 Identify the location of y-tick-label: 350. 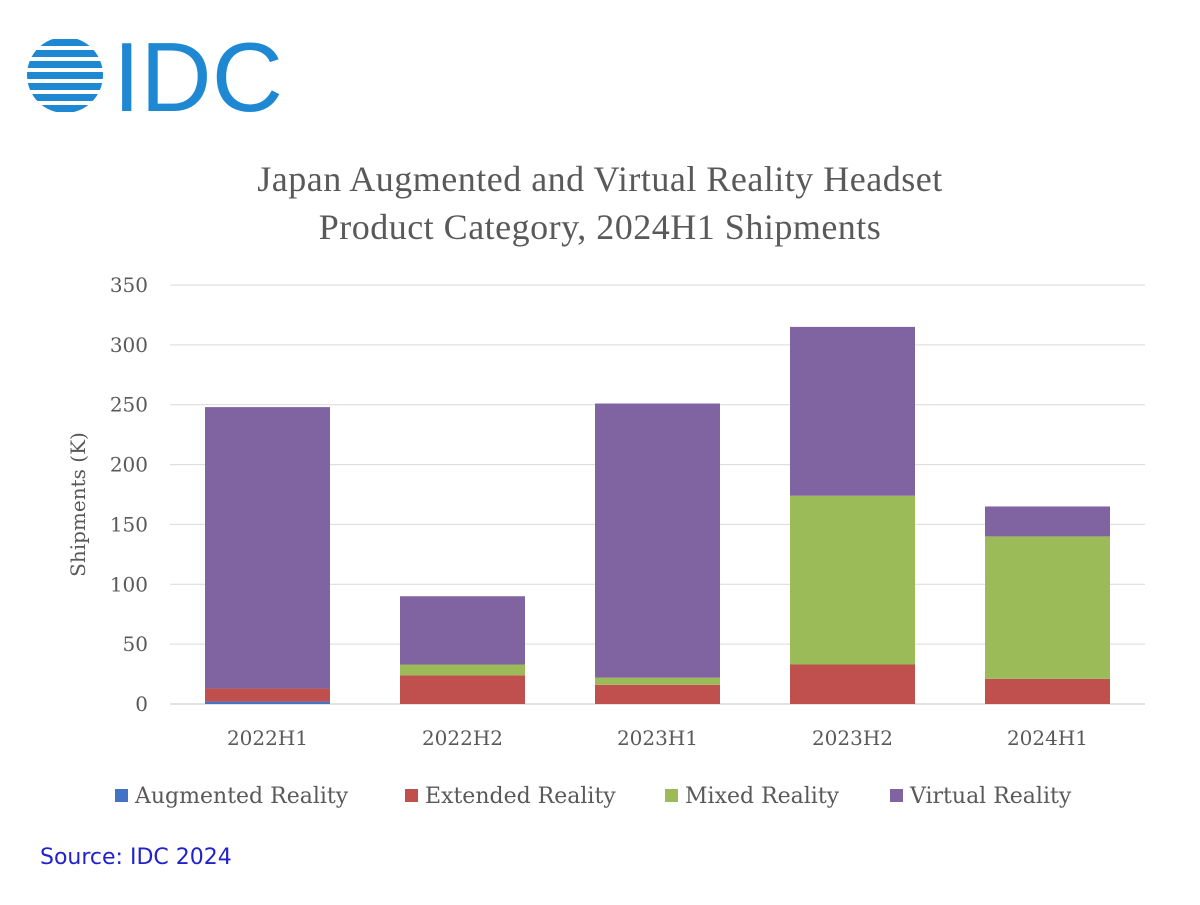
(129, 285).